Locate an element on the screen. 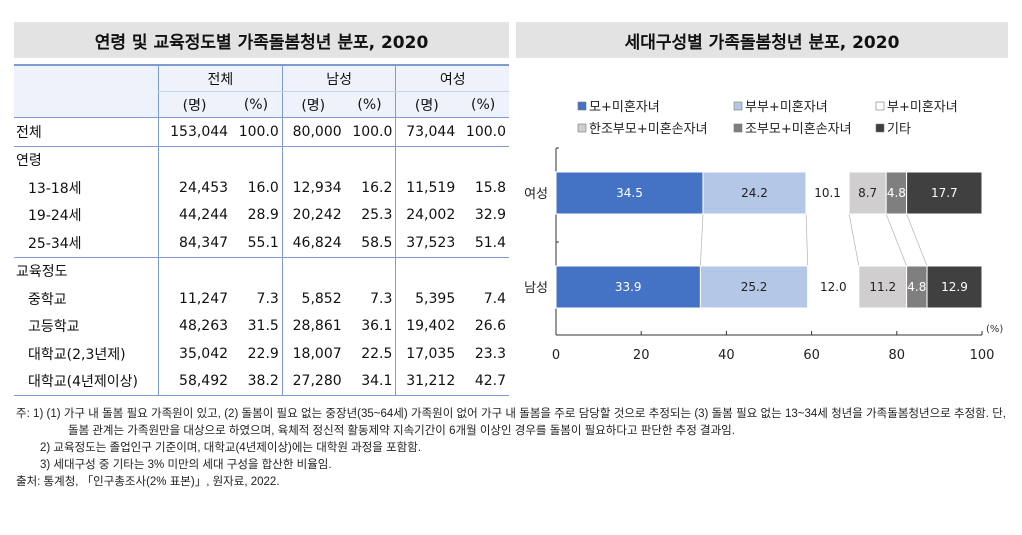 The width and height of the screenshot is (1022, 535). cell-value: 46,824 is located at coordinates (312, 243).